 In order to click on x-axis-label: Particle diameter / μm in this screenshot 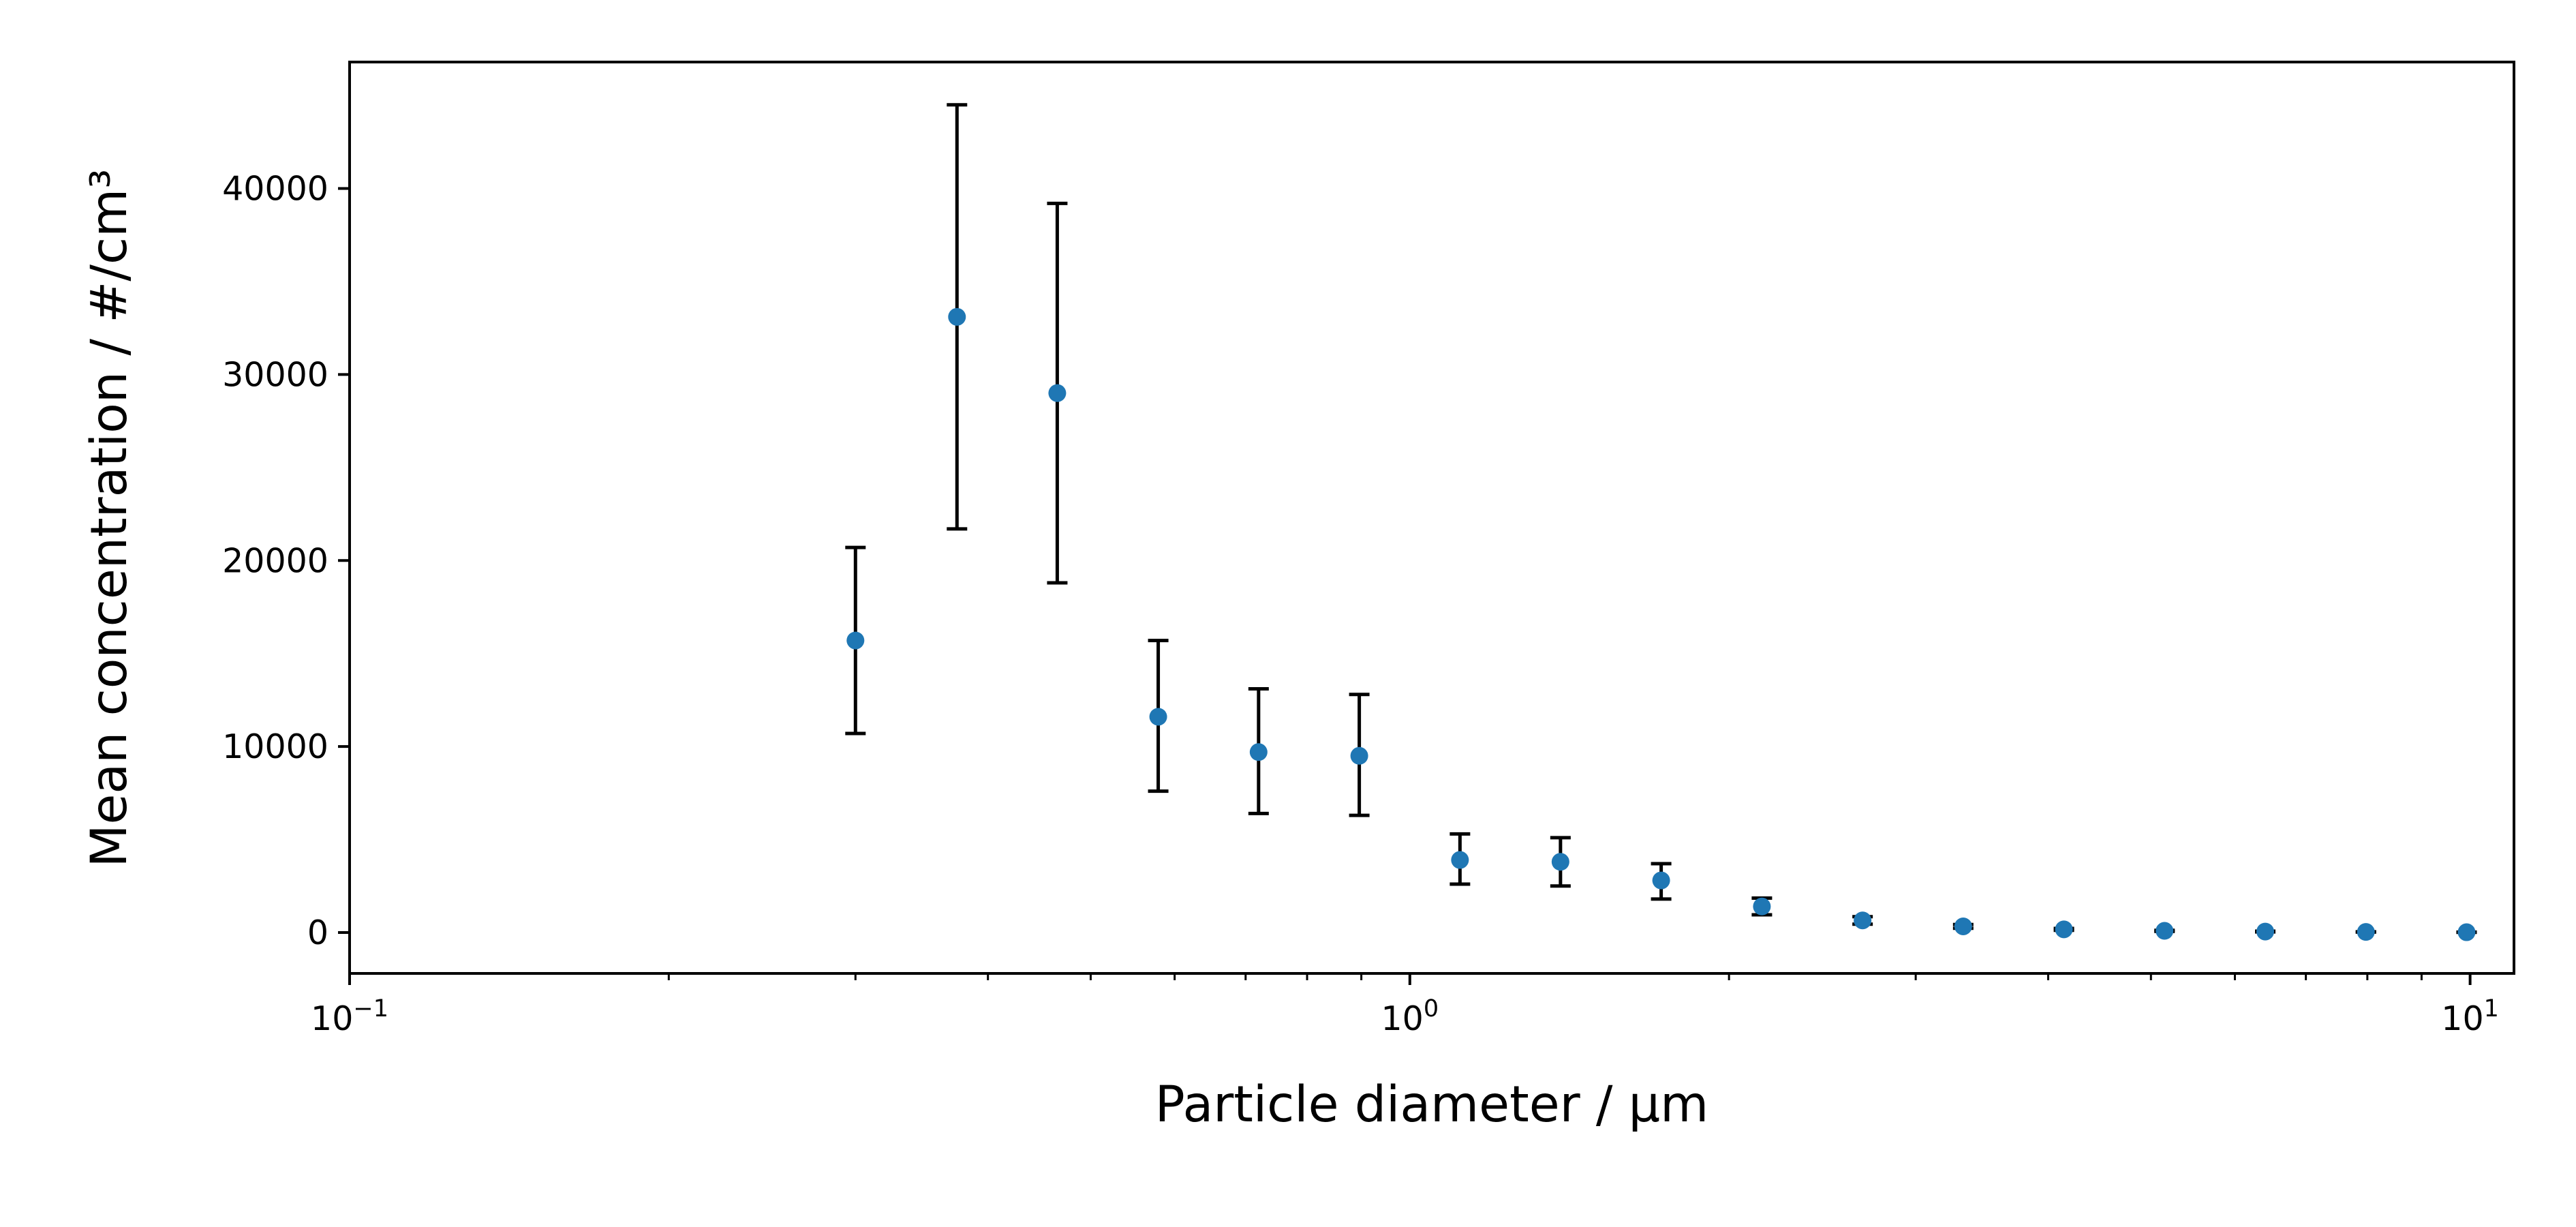, I will do `click(1431, 1105)`.